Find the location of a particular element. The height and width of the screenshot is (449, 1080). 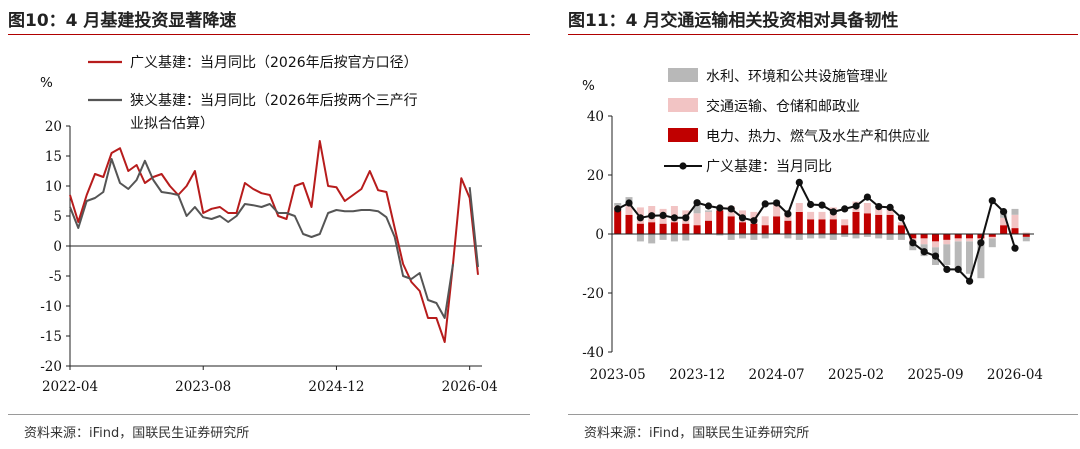

x-tick-label: 2023-08 is located at coordinates (203, 387).